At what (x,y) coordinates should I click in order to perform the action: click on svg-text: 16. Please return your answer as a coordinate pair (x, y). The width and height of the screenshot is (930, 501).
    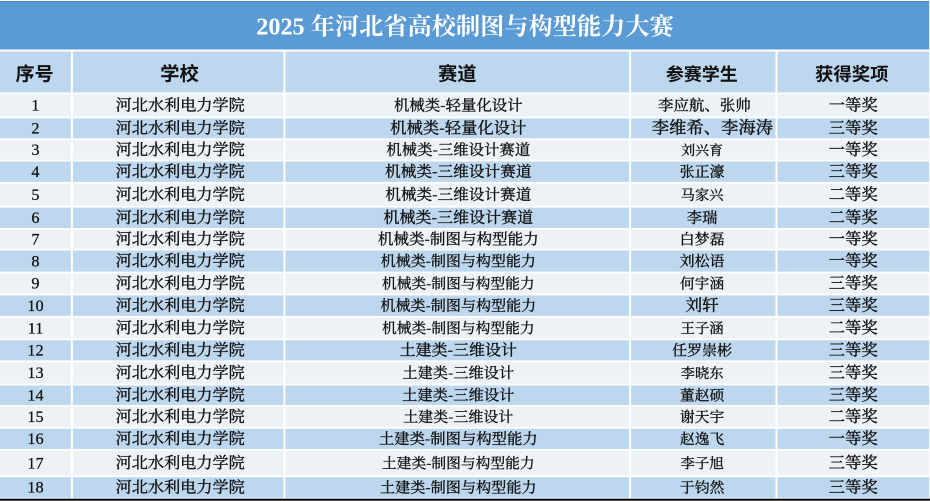
    Looking at the image, I should click on (35, 438).